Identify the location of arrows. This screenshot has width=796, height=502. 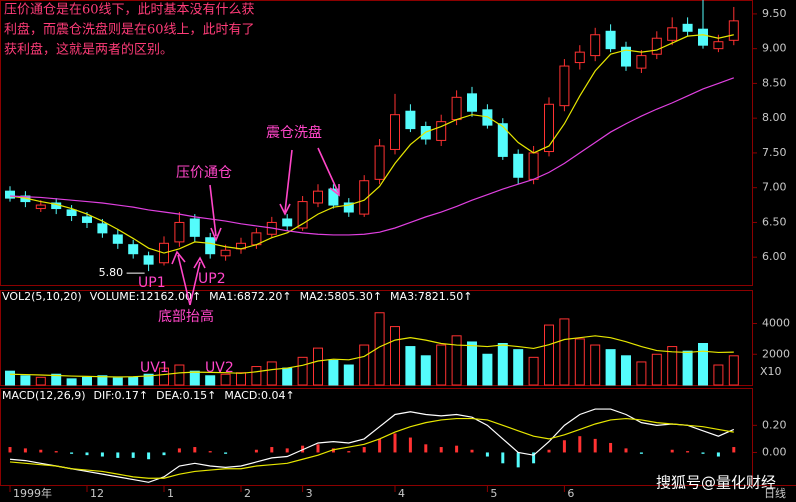
(255, 226).